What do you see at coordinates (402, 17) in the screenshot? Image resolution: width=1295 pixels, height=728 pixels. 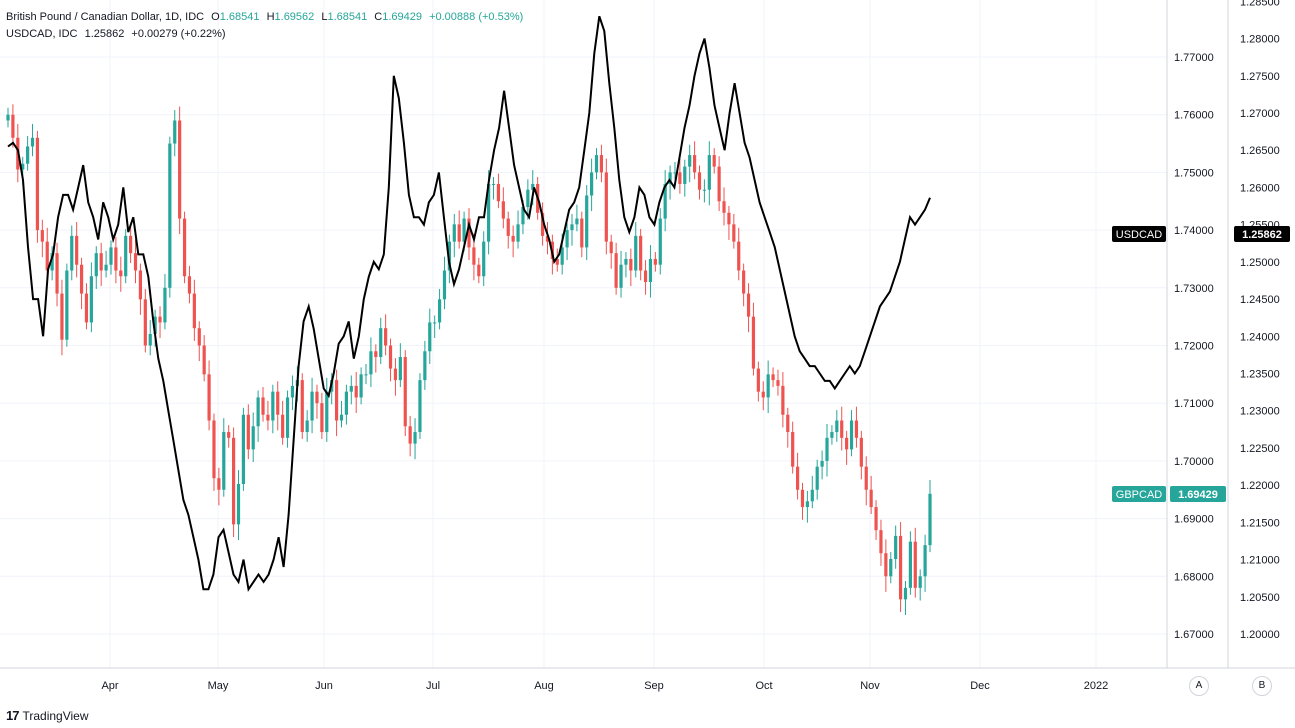 I see `legend-close: 1.69429` at bounding box center [402, 17].